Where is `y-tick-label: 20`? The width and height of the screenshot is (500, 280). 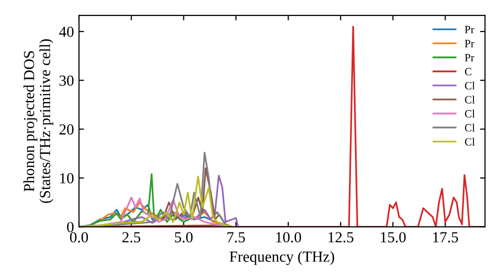 y-tick-label: 20 is located at coordinates (67, 129).